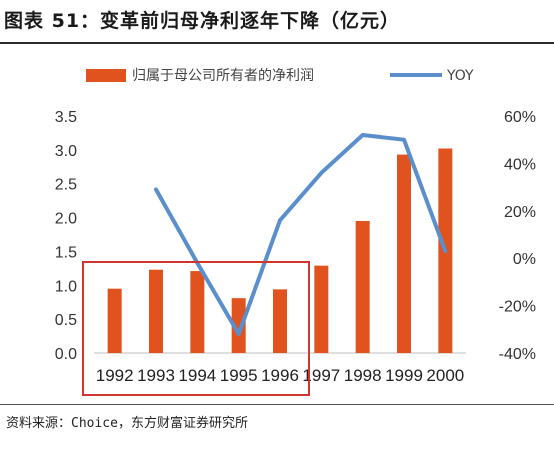 The width and height of the screenshot is (554, 451). I want to click on x-tick-label: 1994, so click(197, 375).